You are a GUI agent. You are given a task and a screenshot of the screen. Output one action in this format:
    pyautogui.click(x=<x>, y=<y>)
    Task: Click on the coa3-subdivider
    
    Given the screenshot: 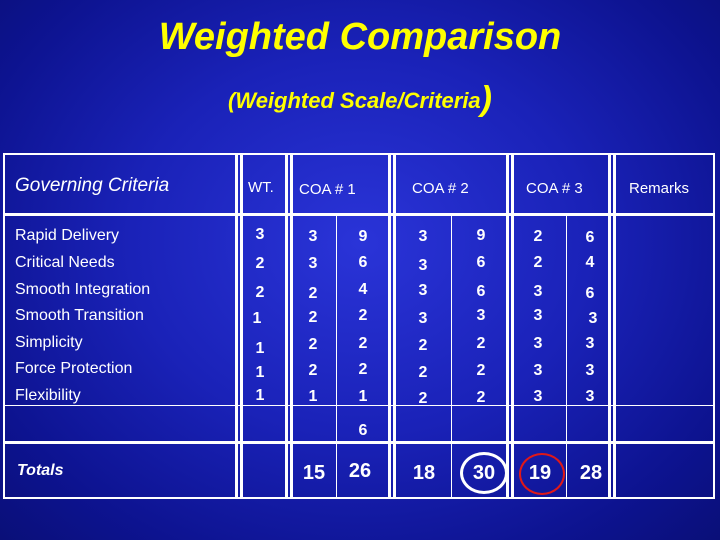 What is the action you would take?
    pyautogui.click(x=566, y=356)
    